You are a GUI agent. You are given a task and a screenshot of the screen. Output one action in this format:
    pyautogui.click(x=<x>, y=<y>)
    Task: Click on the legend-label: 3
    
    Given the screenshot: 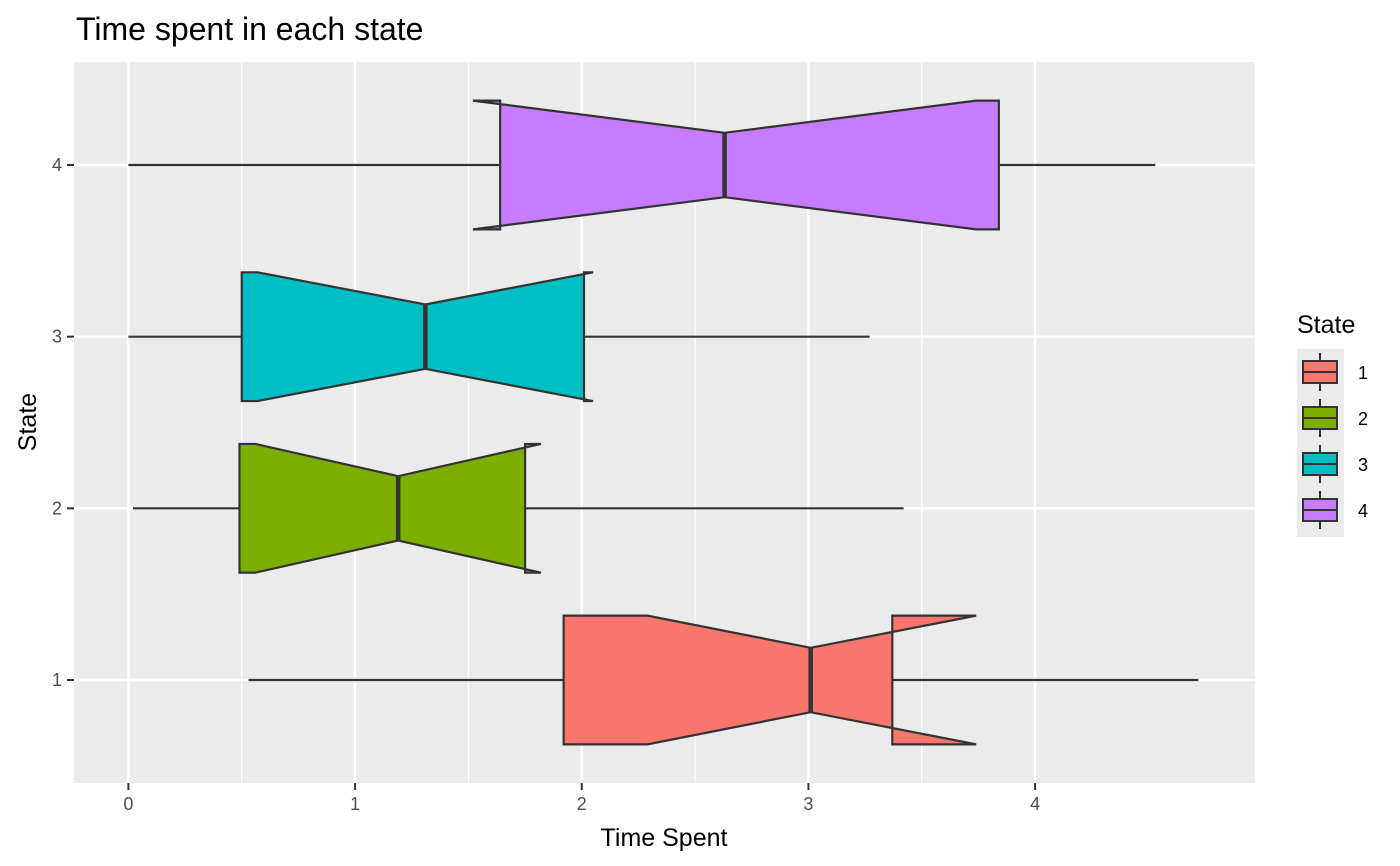 What is the action you would take?
    pyautogui.click(x=1363, y=465)
    